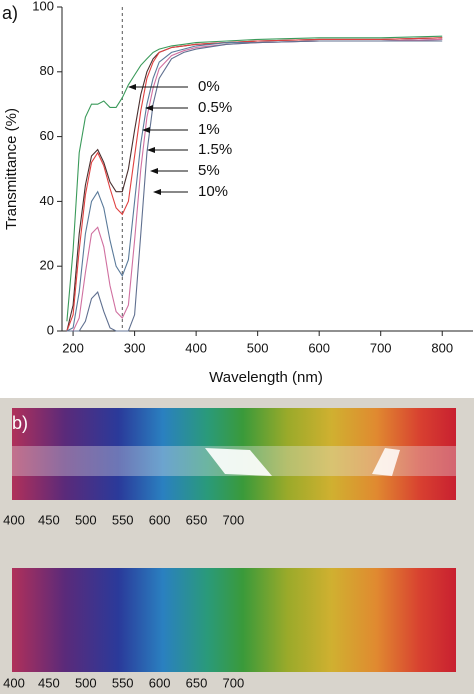 The image size is (474, 694). Describe the element at coordinates (196, 347) in the screenshot. I see `x-tick-label: 400` at that location.